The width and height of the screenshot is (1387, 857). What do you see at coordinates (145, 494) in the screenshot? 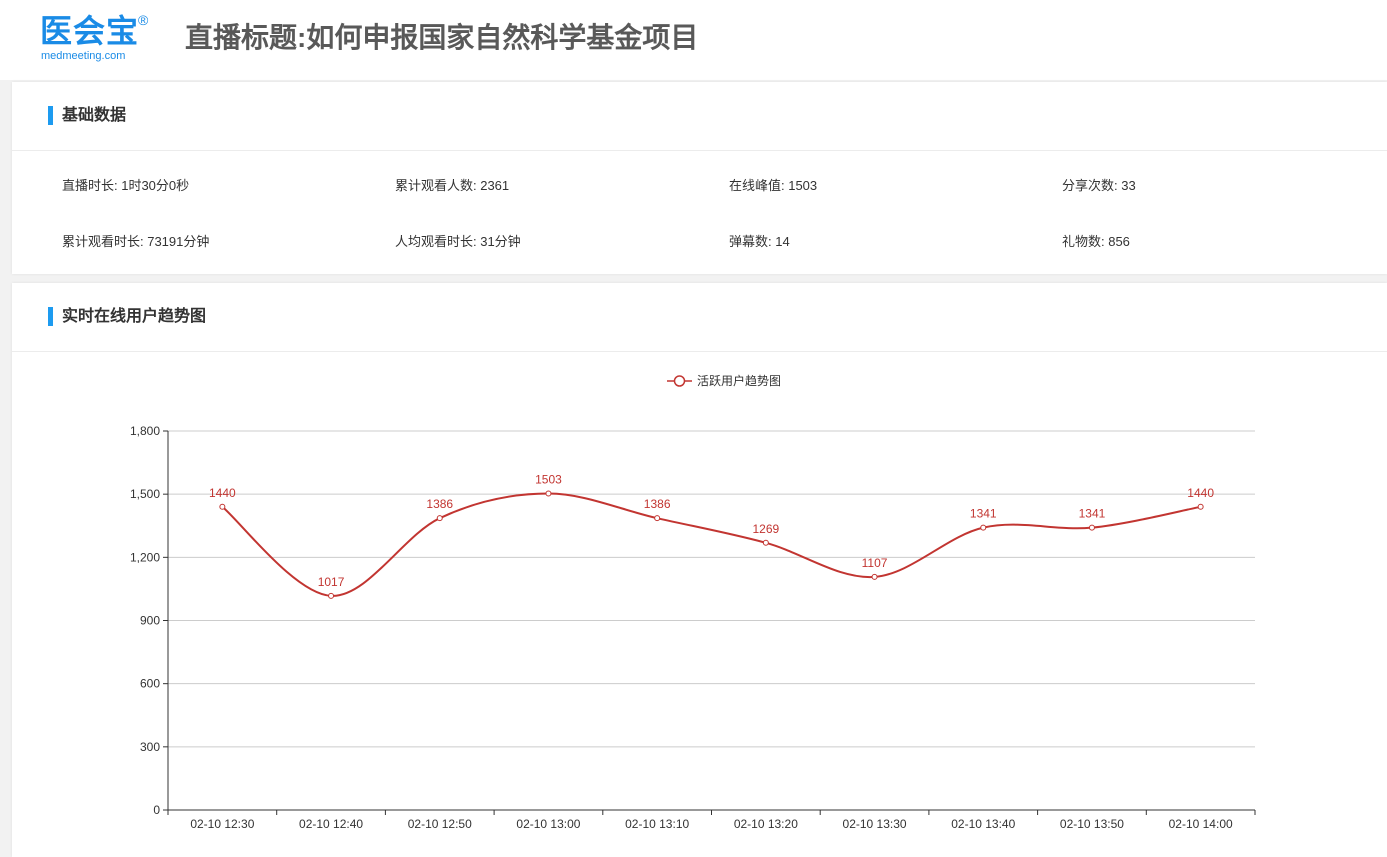
I see `y-tick-label: 1,500` at bounding box center [145, 494].